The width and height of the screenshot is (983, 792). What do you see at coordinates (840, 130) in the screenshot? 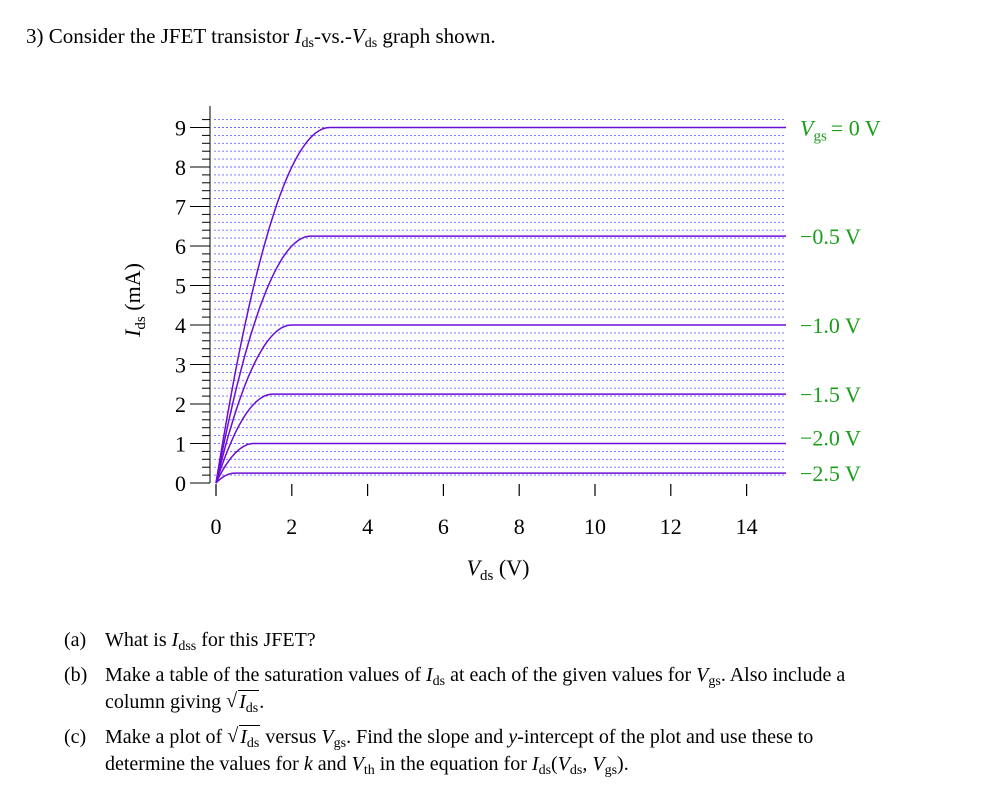
I see `series-label: Vgs = 0 V` at bounding box center [840, 130].